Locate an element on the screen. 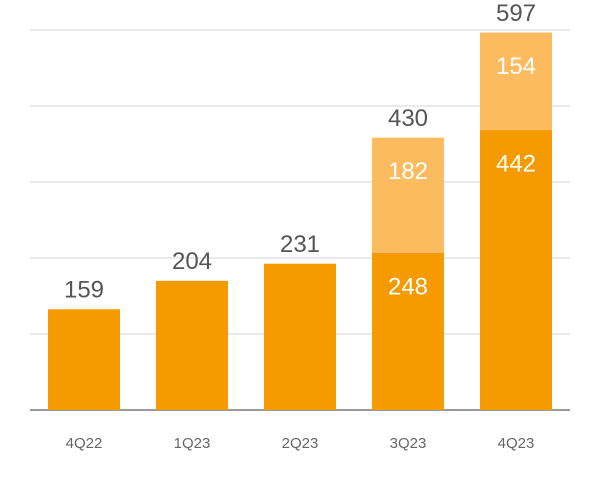 The height and width of the screenshot is (480, 600). segment-label: 442 is located at coordinates (516, 163).